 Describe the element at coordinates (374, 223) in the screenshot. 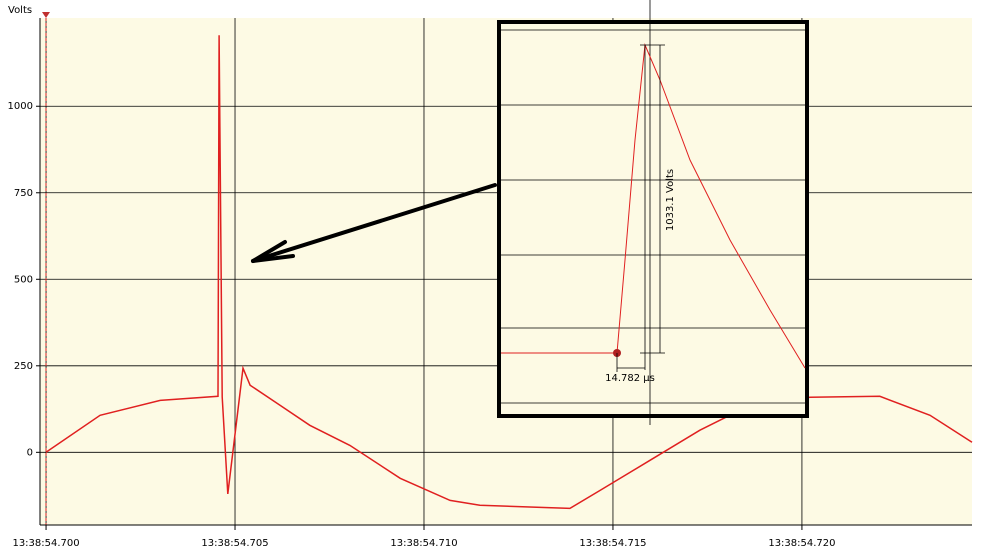

I see `arrow` at that location.